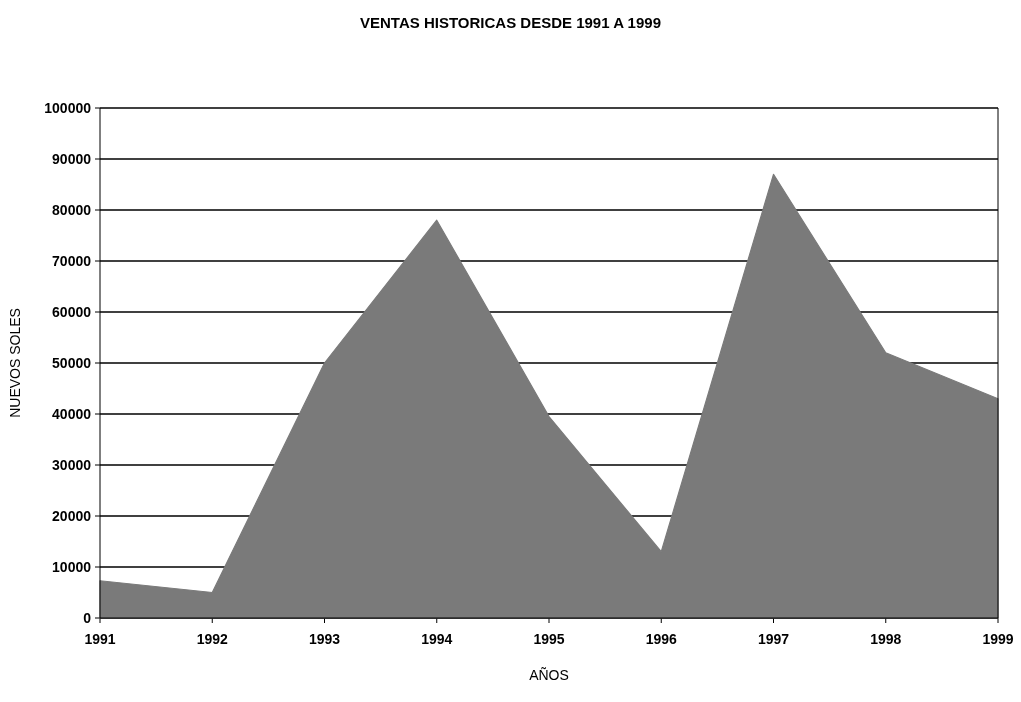  Describe the element at coordinates (72, 209) in the screenshot. I see `y-tick-label: 80000` at that location.